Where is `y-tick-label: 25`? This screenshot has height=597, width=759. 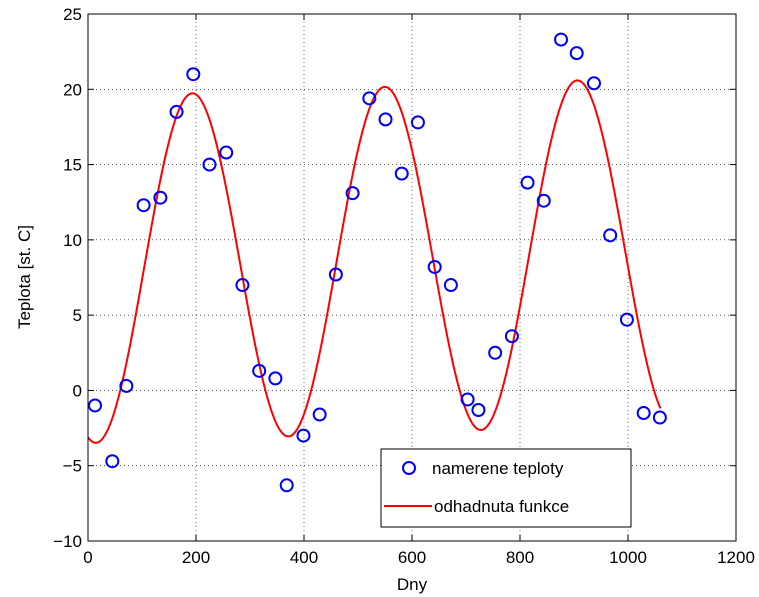
y-tick-label: 25 is located at coordinates (72, 14).